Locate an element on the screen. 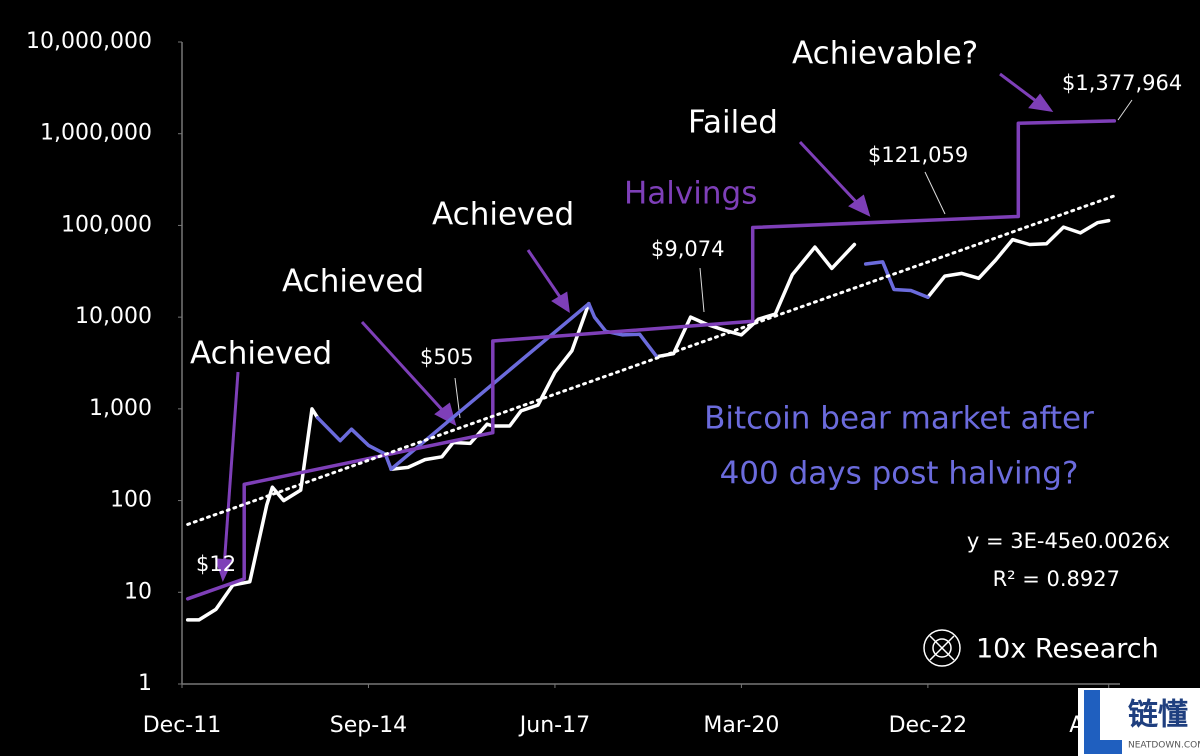  y-tick-label: 100 is located at coordinates (131, 500).